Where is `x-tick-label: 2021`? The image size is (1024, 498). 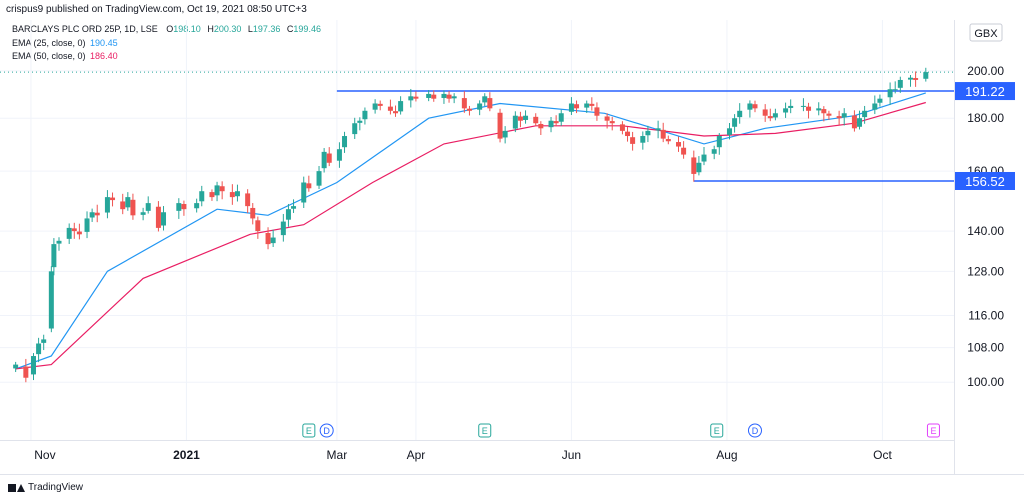
x-tick-label: 2021 is located at coordinates (186, 455).